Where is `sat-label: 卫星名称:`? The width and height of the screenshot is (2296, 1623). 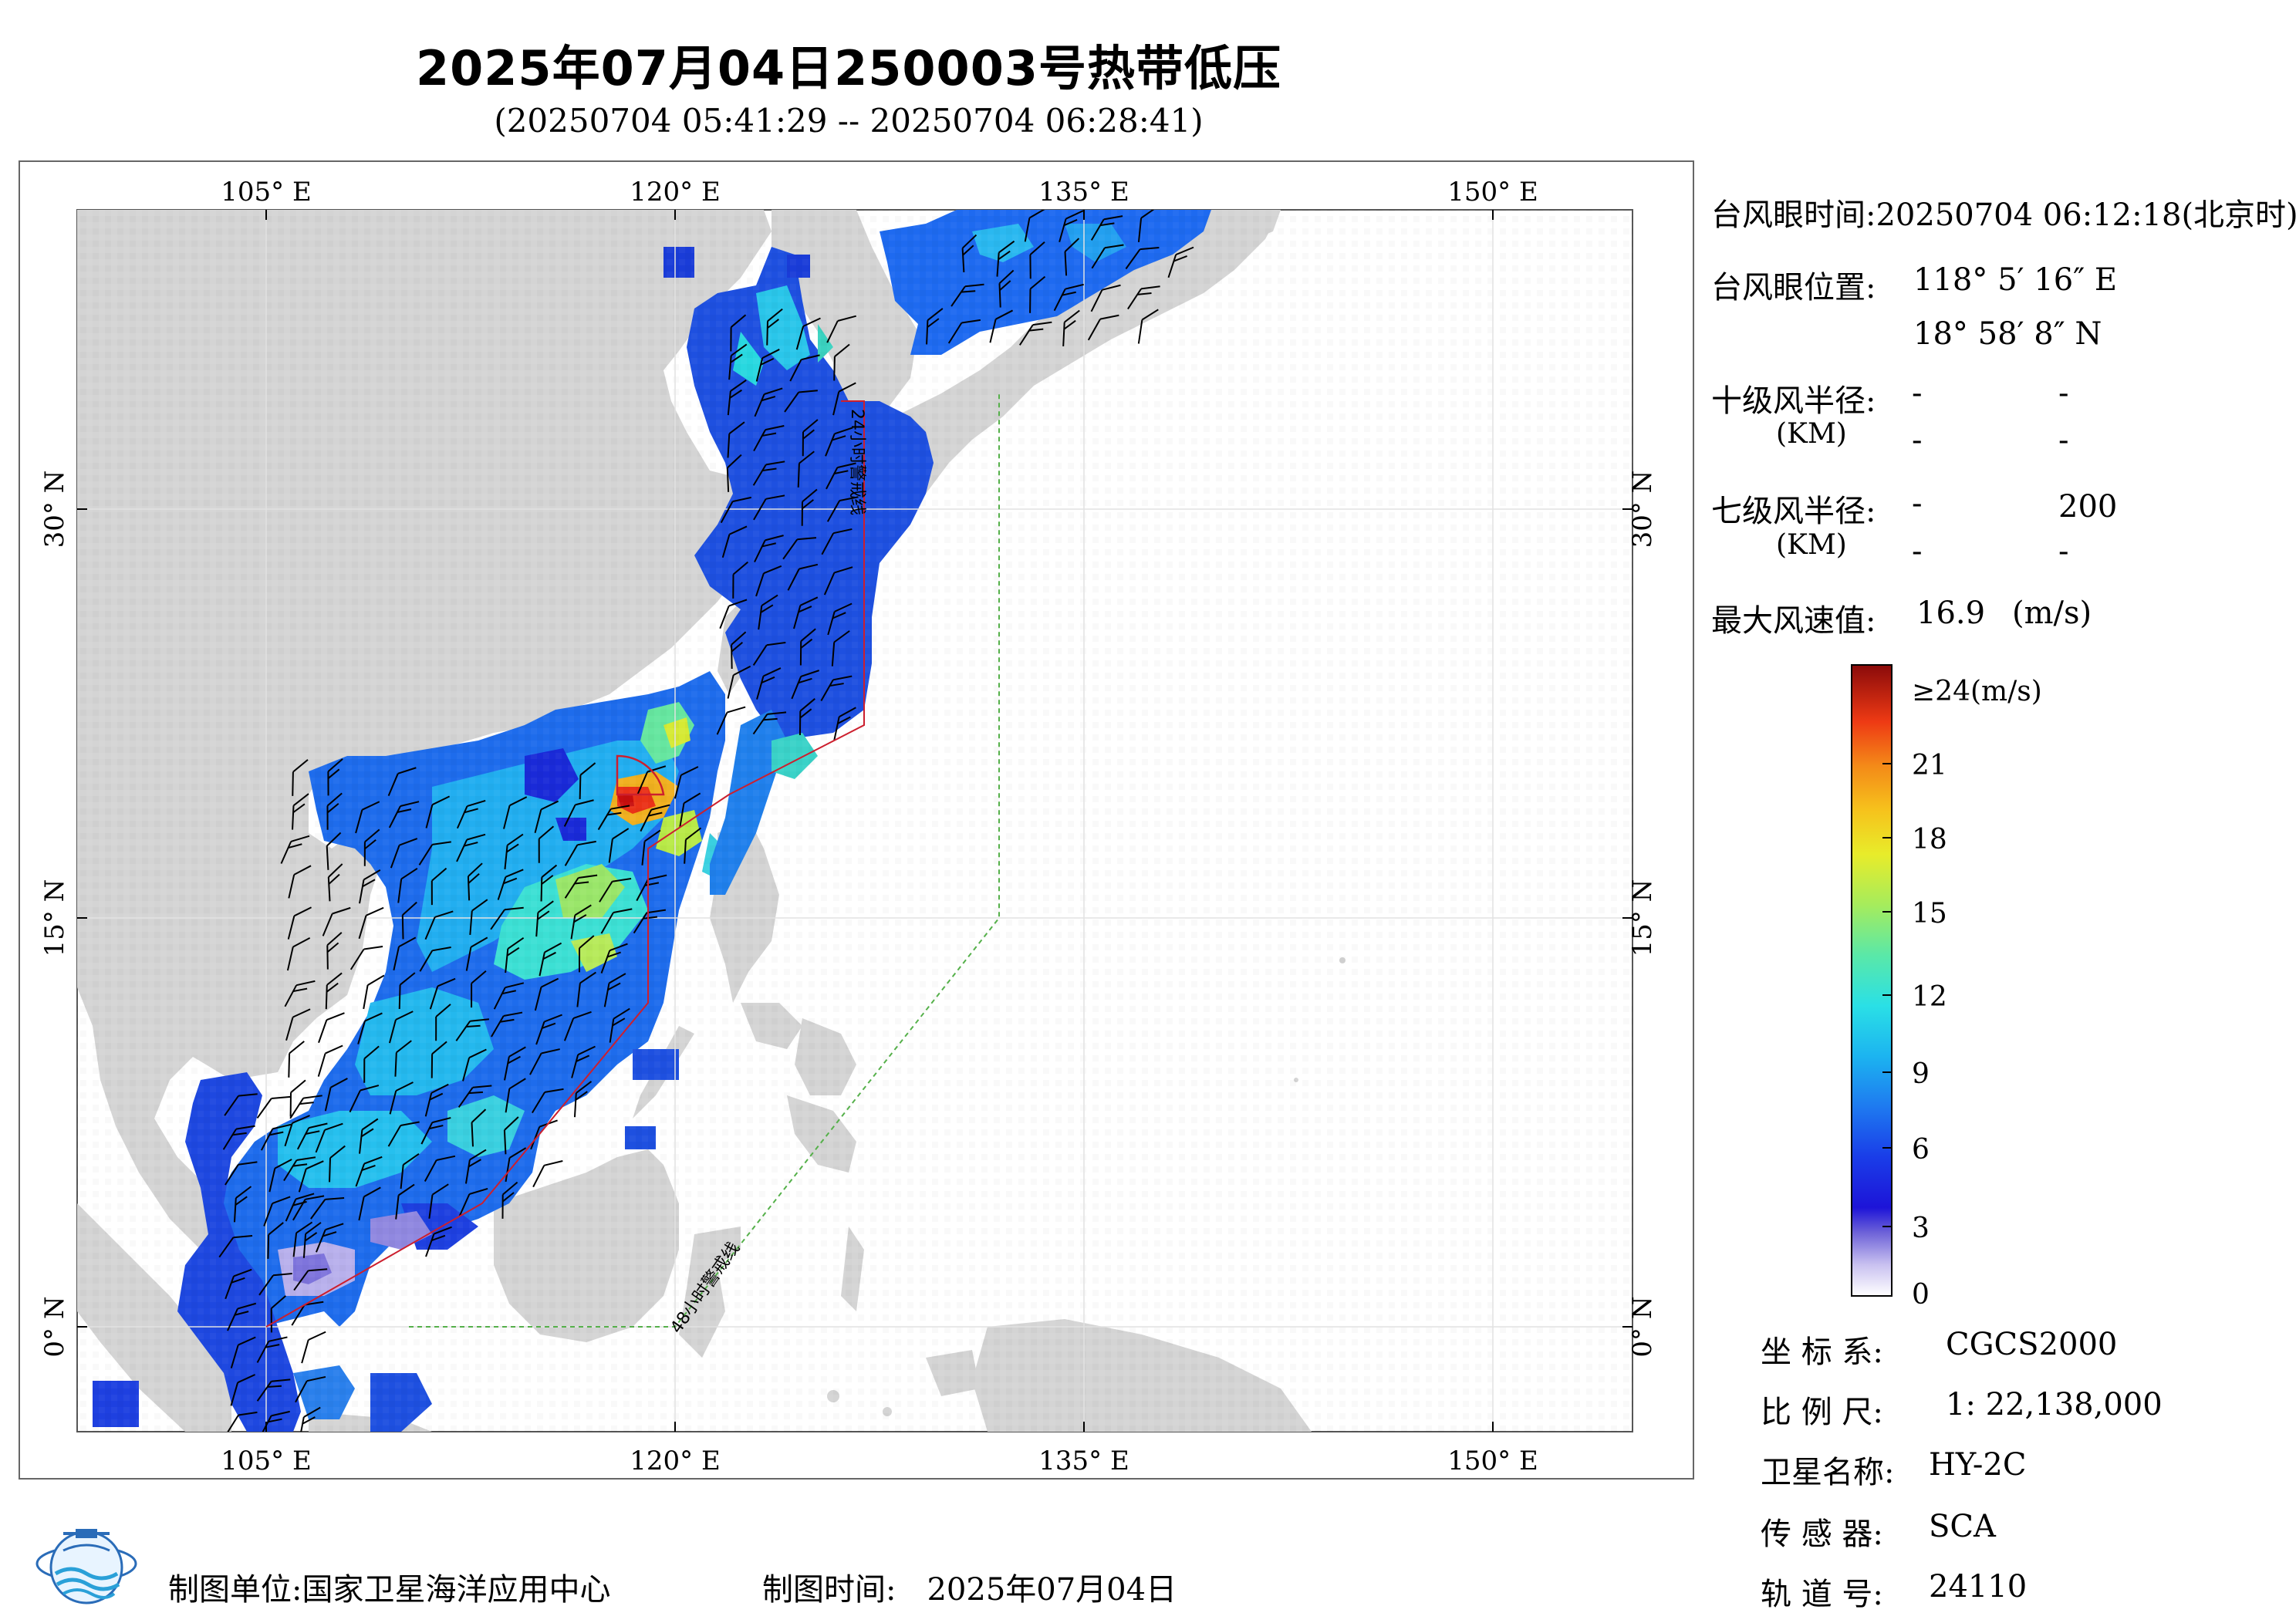
sat-label: 卫星名称: is located at coordinates (1828, 1472).